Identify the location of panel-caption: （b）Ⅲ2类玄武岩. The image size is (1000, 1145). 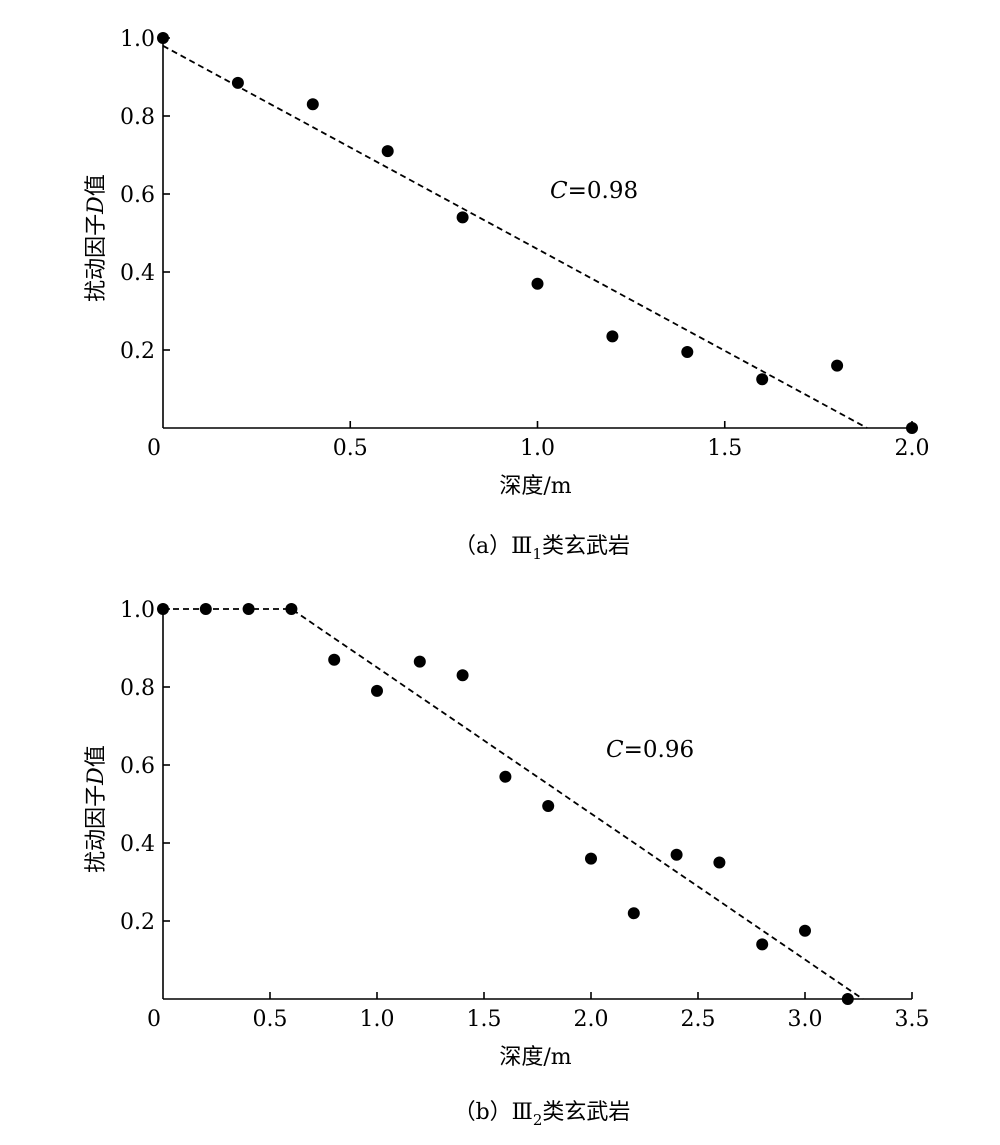
(542, 1114).